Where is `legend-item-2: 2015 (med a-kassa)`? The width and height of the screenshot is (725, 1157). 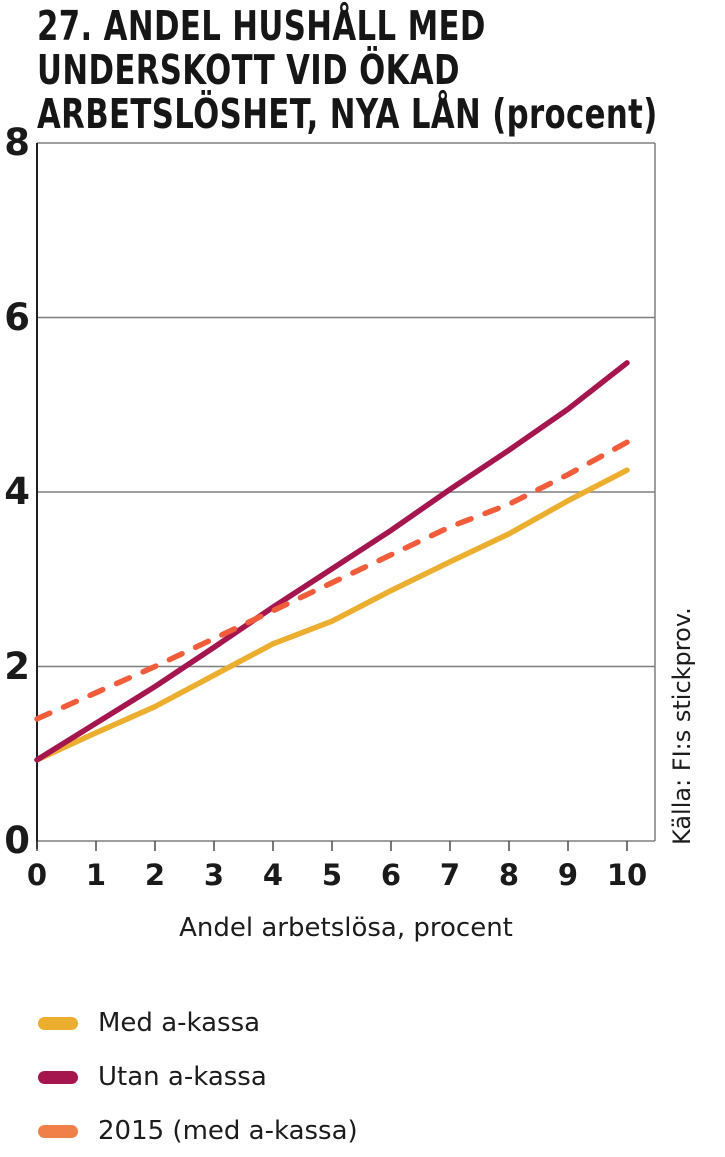
legend-item-2: 2015 (med a-kassa) is located at coordinates (198, 1131).